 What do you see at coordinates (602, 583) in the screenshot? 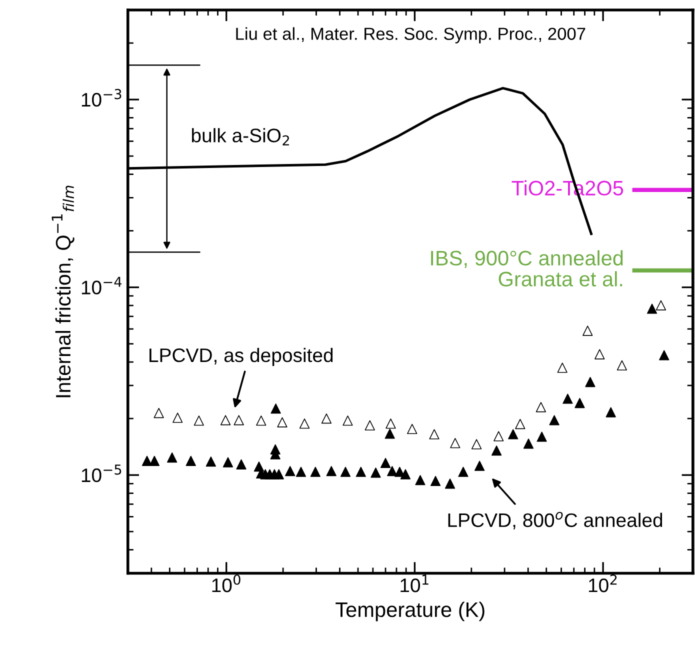
I see `x-tick-label: 10$^{2}$` at bounding box center [602, 583].